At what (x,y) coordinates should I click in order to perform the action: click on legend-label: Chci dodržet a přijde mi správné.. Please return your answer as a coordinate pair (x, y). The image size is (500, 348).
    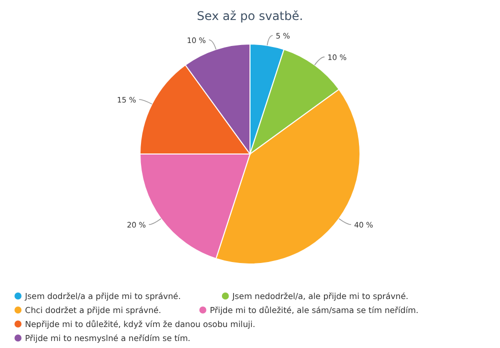
    Looking at the image, I should click on (93, 310).